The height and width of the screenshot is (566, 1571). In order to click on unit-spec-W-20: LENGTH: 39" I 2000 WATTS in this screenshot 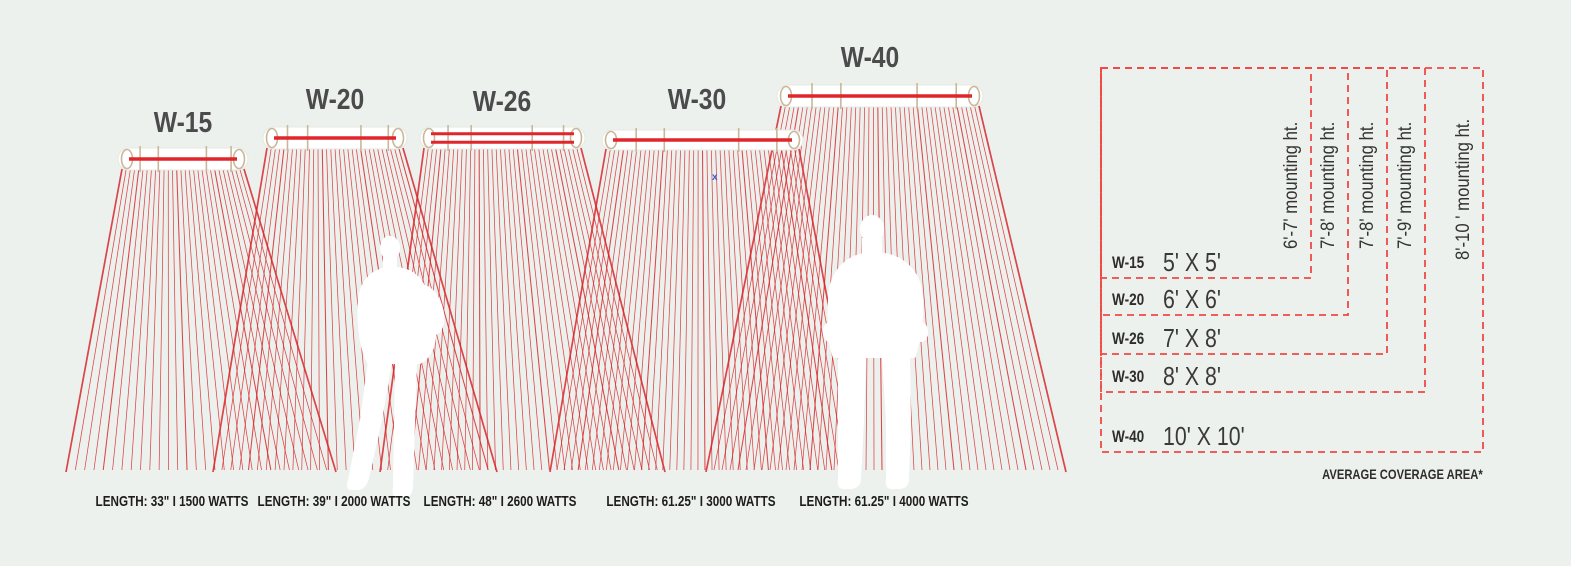, I will do `click(334, 501)`.